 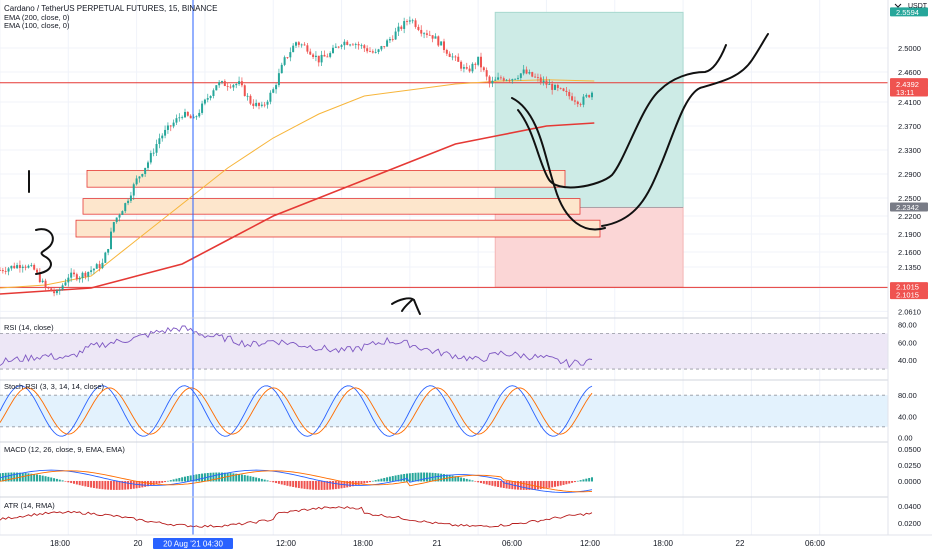 I want to click on position-stop-area, so click(x=589, y=247).